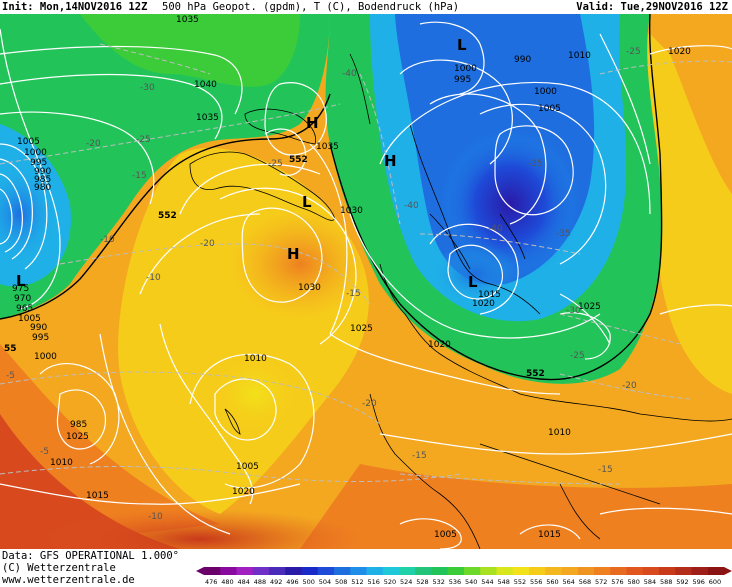 The image size is (732, 587). I want to click on valid-time: Valid: Tue,29NOV2016 12Z, so click(652, 7).